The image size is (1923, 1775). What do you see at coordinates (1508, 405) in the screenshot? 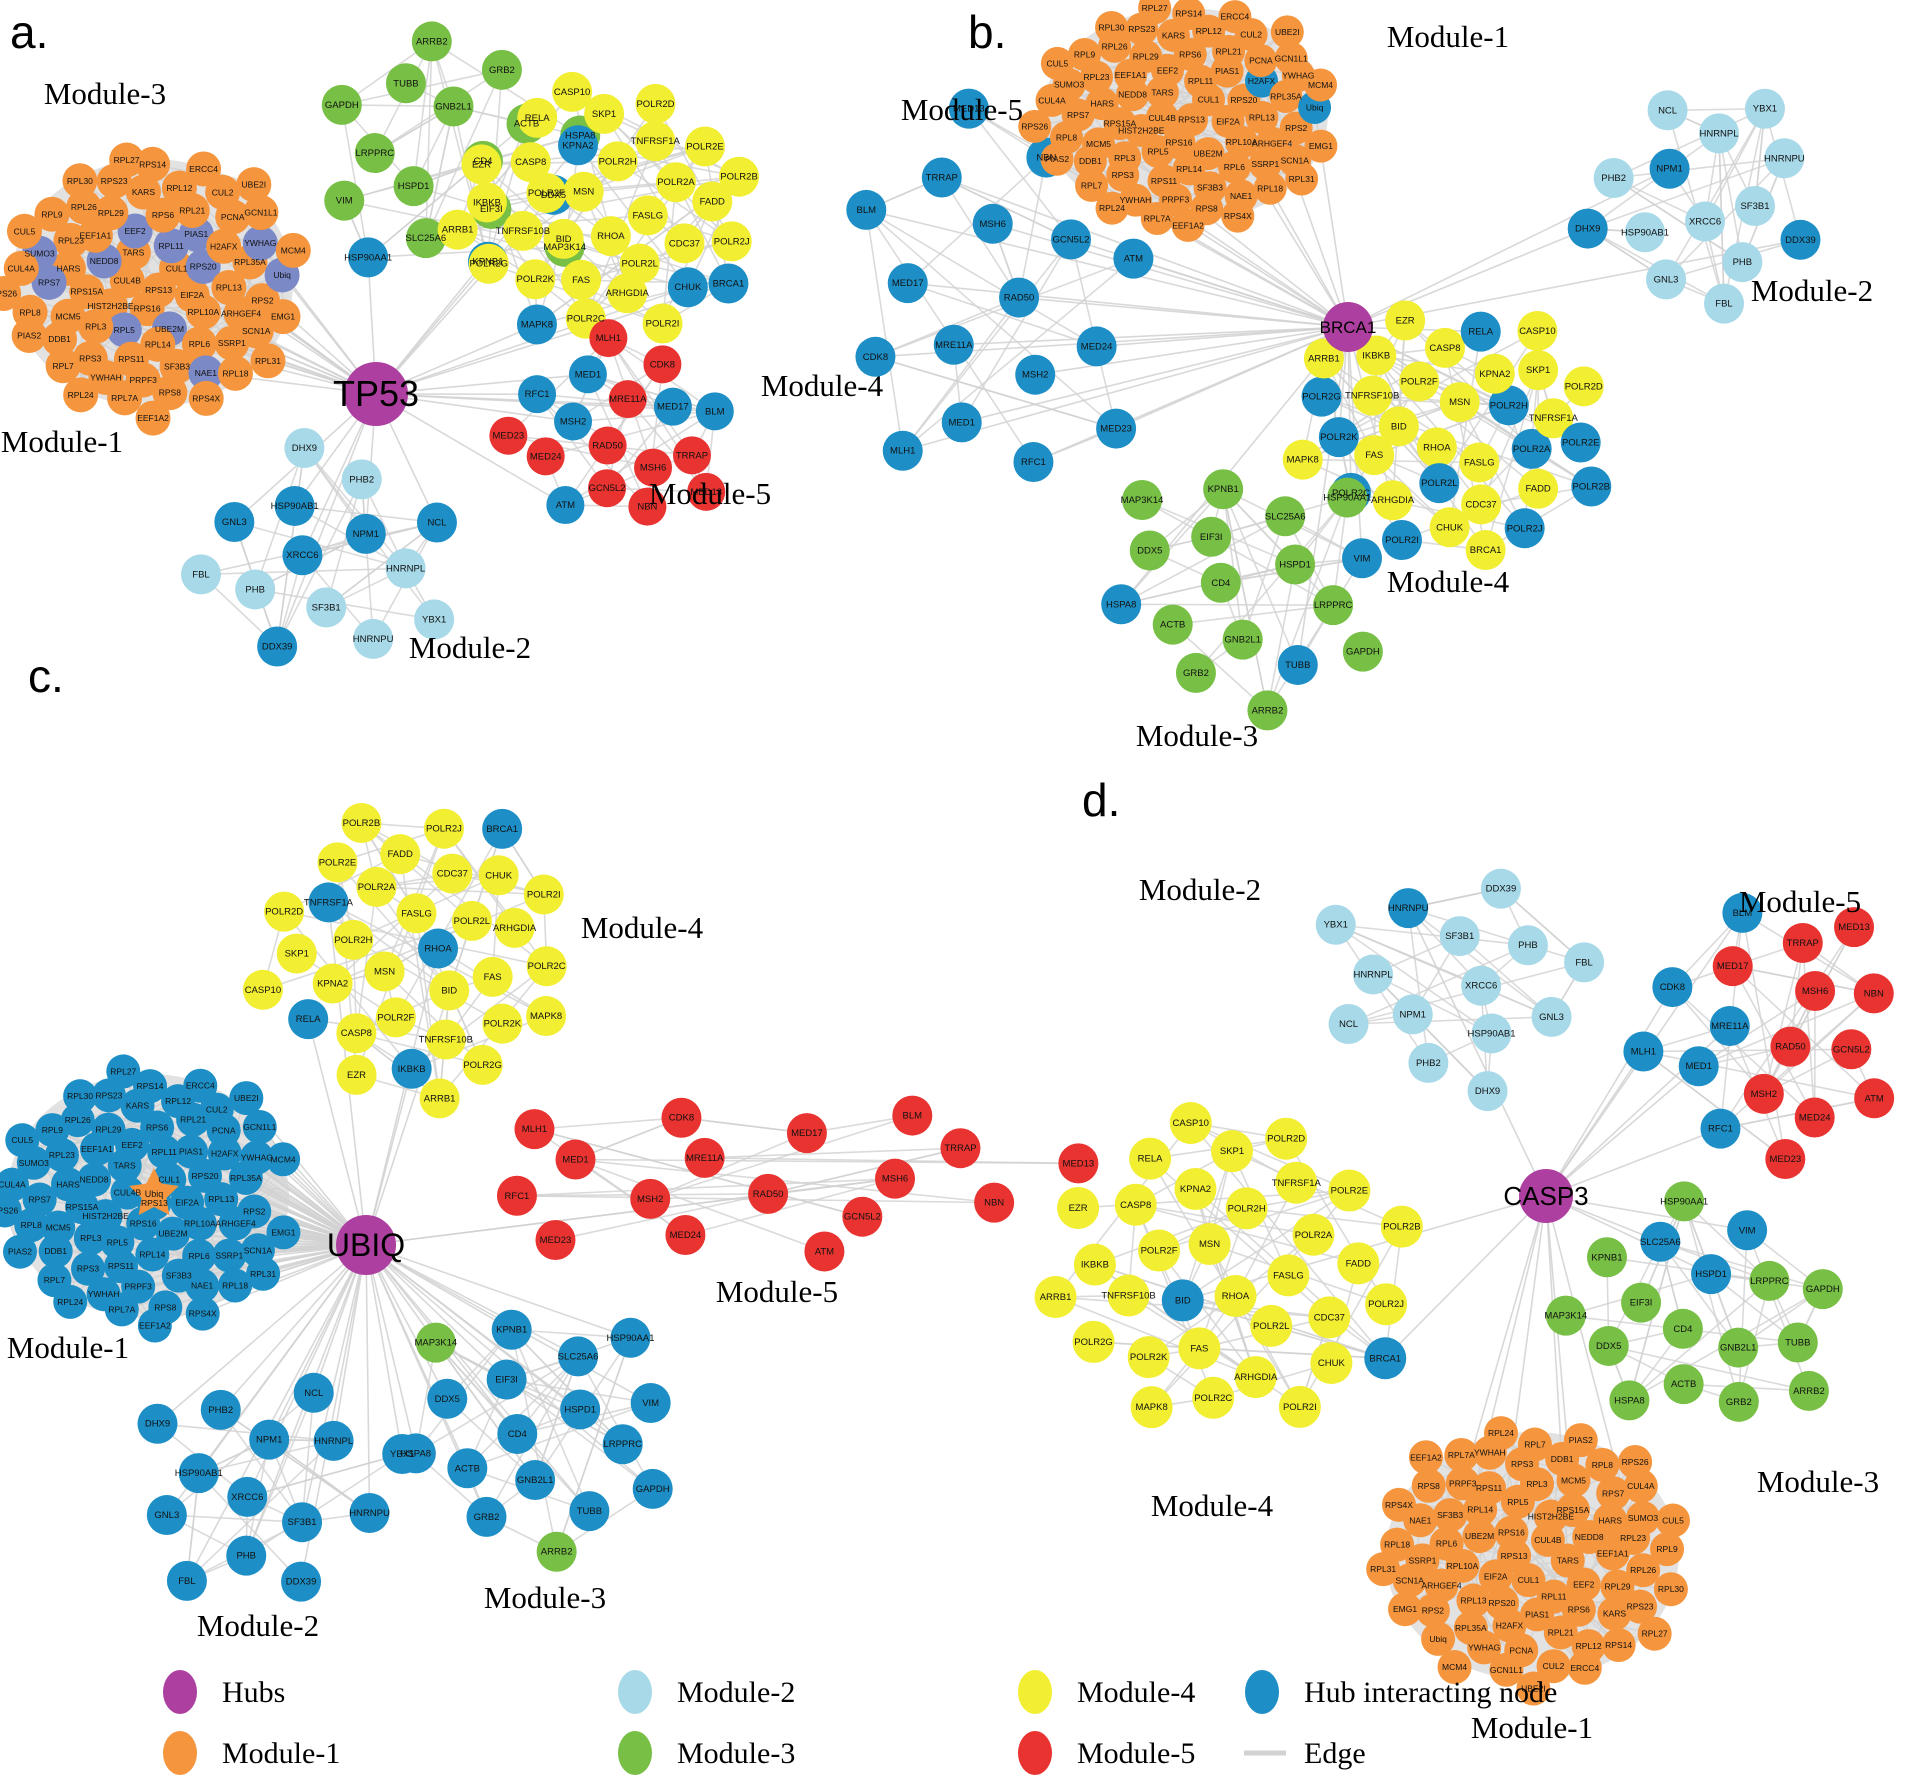
I see `node-POLR2H` at bounding box center [1508, 405].